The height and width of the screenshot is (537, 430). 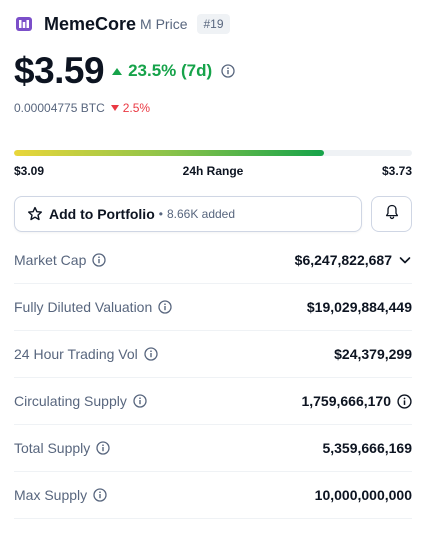 I want to click on btc-price-change: 2.5%, so click(x=130, y=108).